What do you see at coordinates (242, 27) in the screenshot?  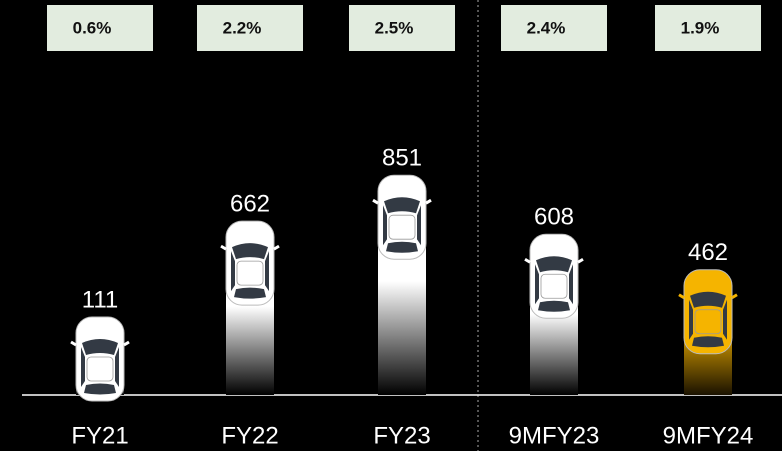 I see `share-label: 2.2%` at bounding box center [242, 27].